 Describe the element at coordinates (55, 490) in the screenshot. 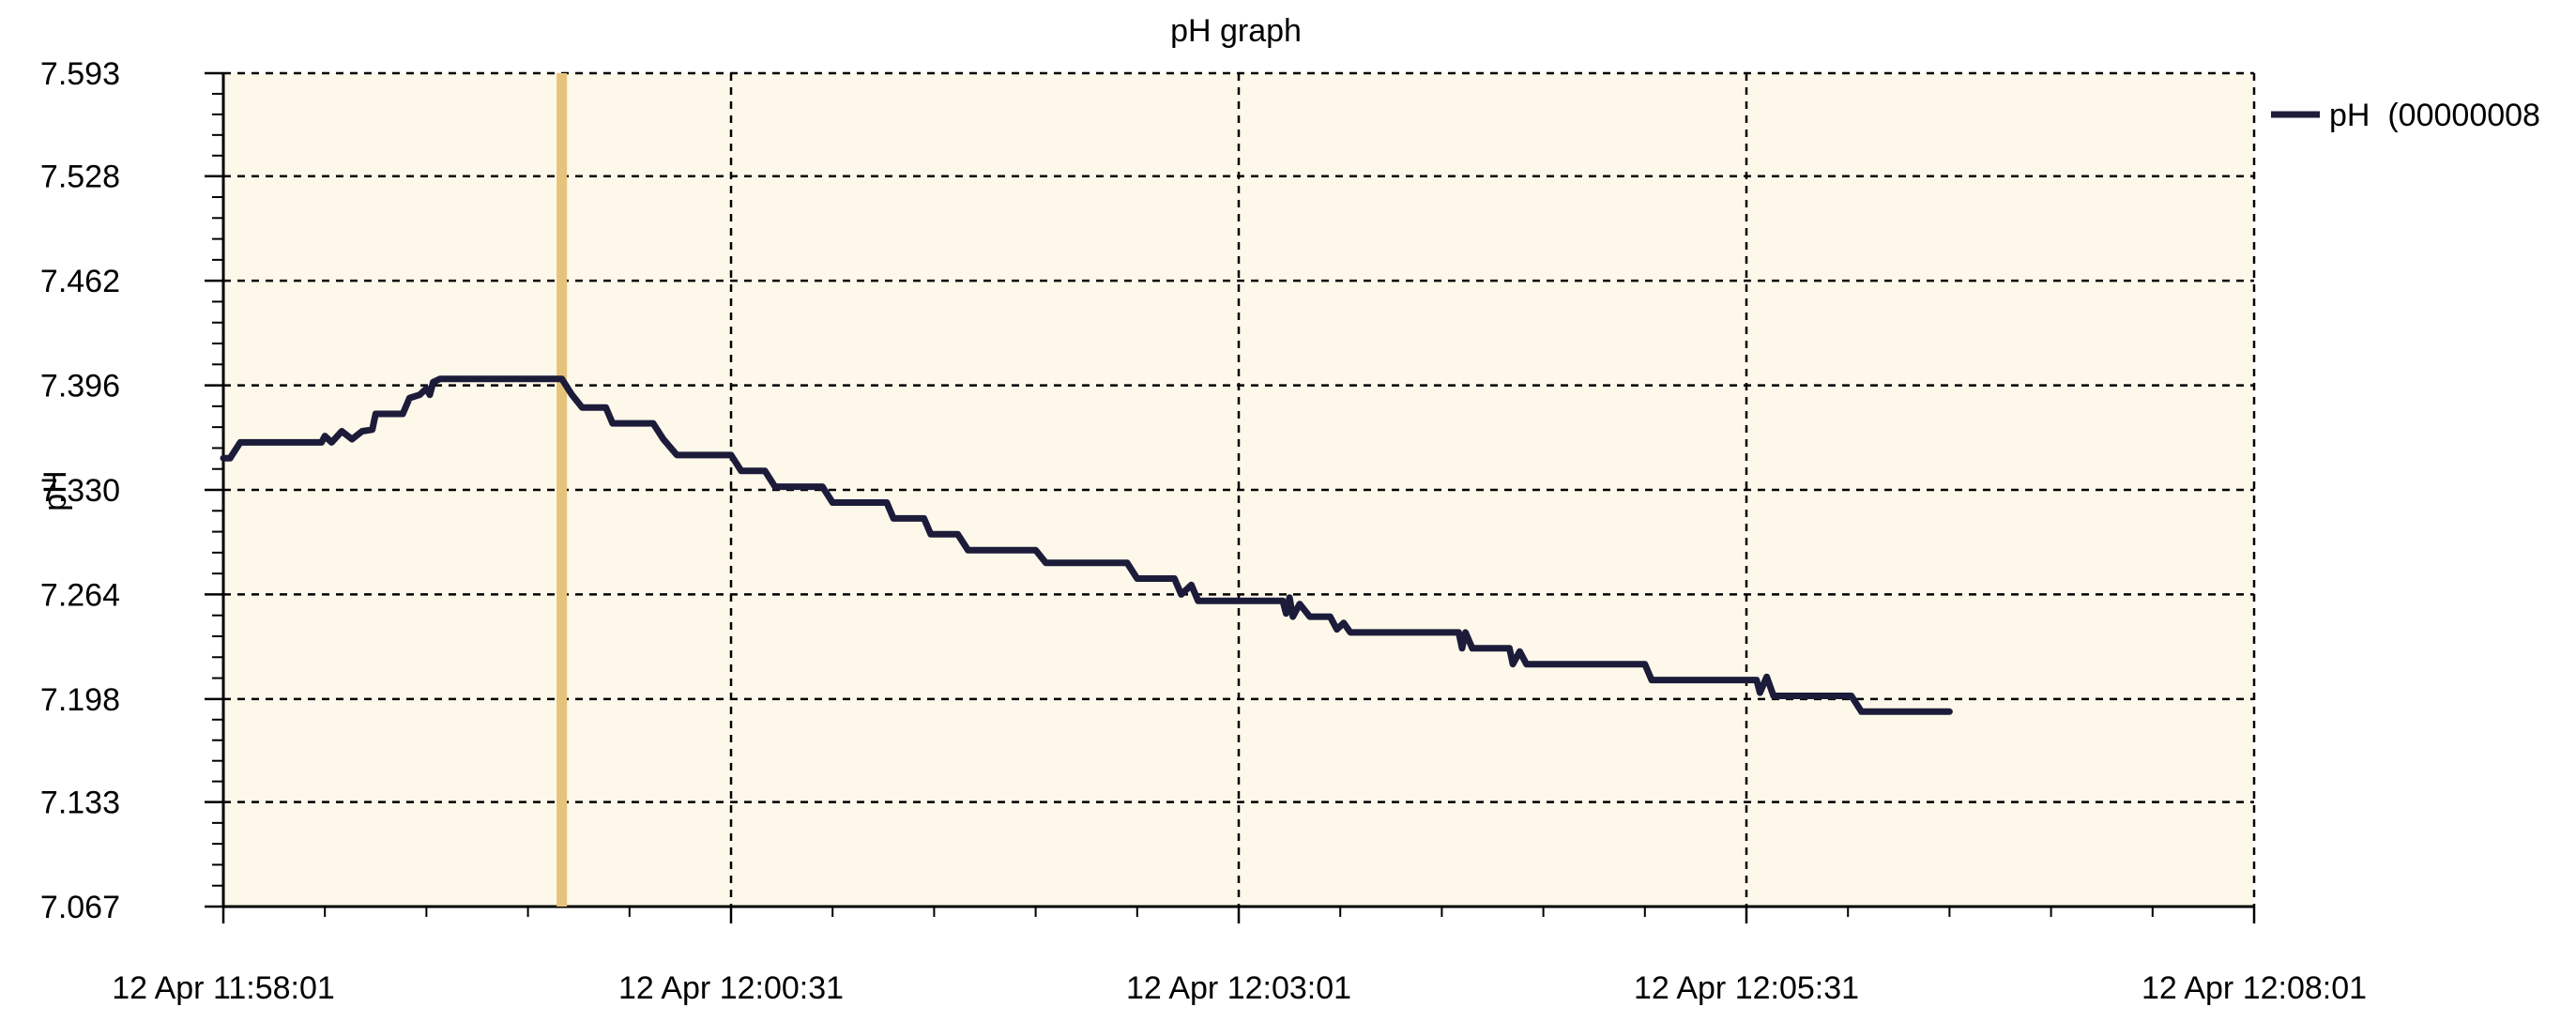

I see `y-axis-label: pH` at that location.